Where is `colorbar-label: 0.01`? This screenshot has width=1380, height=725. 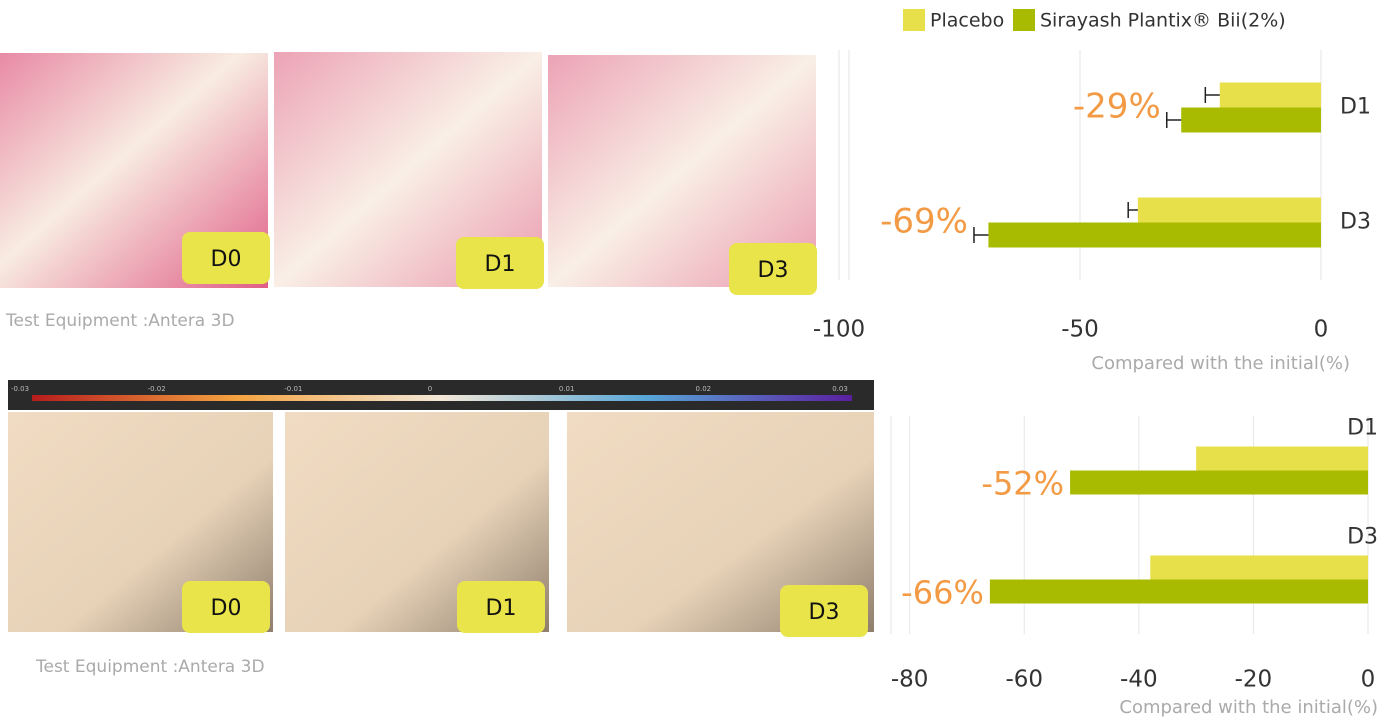 colorbar-label: 0.01 is located at coordinates (567, 389).